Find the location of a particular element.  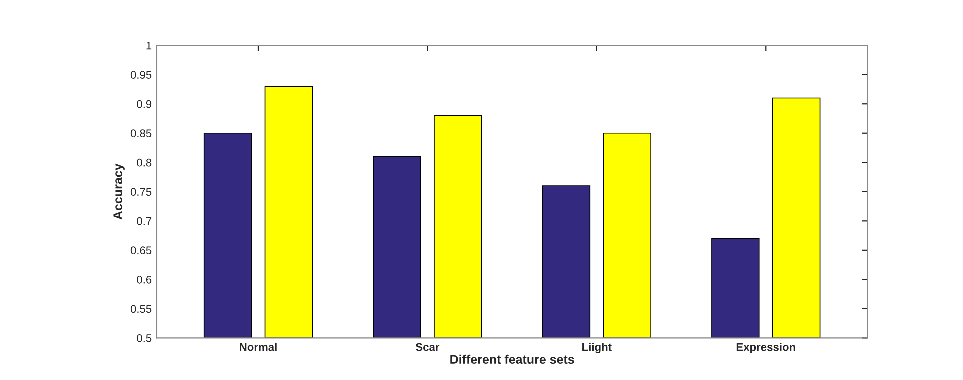

y-tick-label: 0.8 is located at coordinates (144, 162).